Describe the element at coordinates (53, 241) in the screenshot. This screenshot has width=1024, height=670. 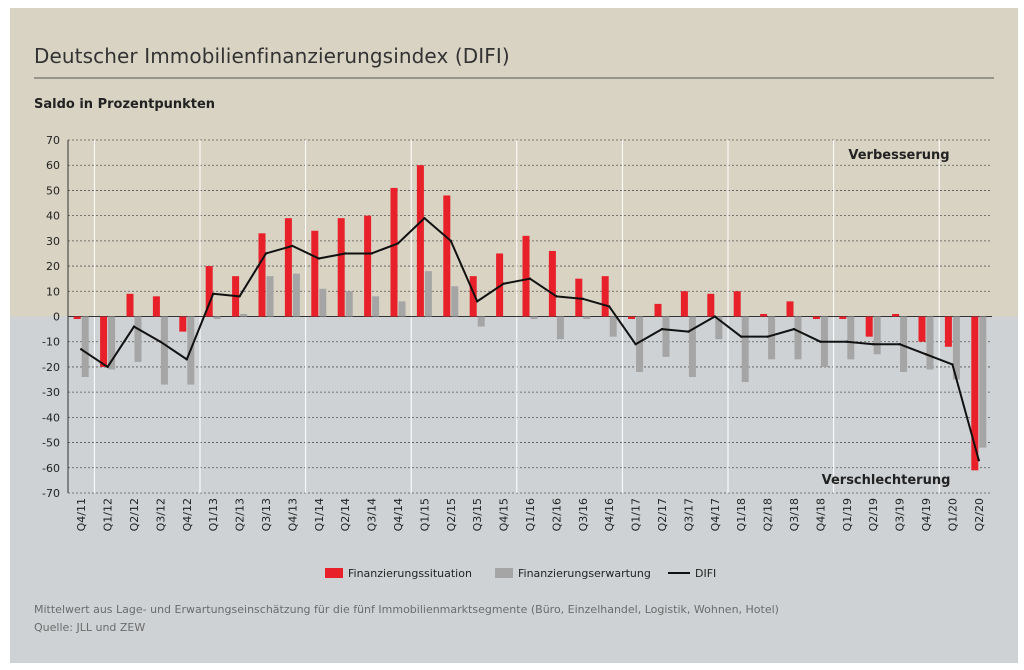
I see `y-tick-label: 30` at that location.